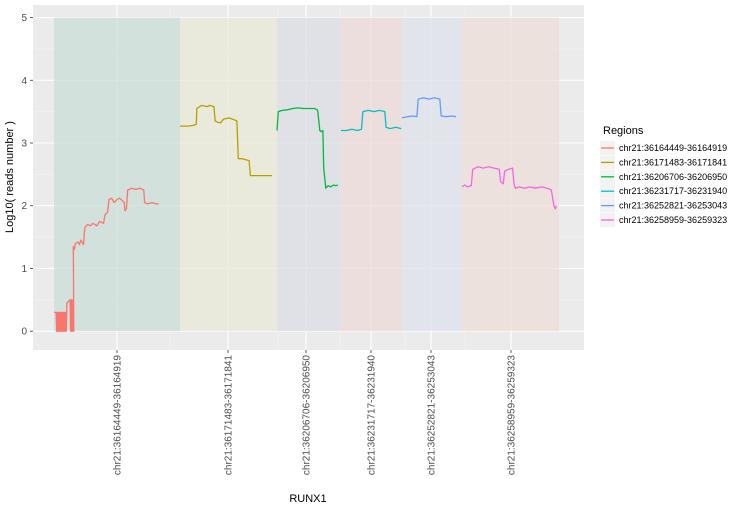  What do you see at coordinates (432, 415) in the screenshot?
I see `x-tick-label: chr21:36252821-36253043` at bounding box center [432, 415].